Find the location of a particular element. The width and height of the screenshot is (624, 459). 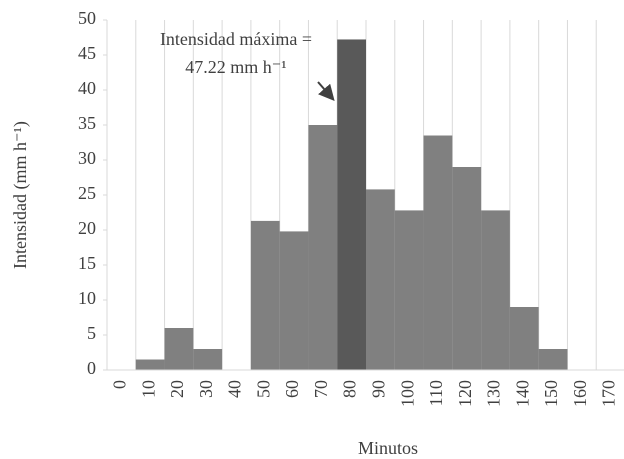

x-tick-label: 170 is located at coordinates (609, 393).